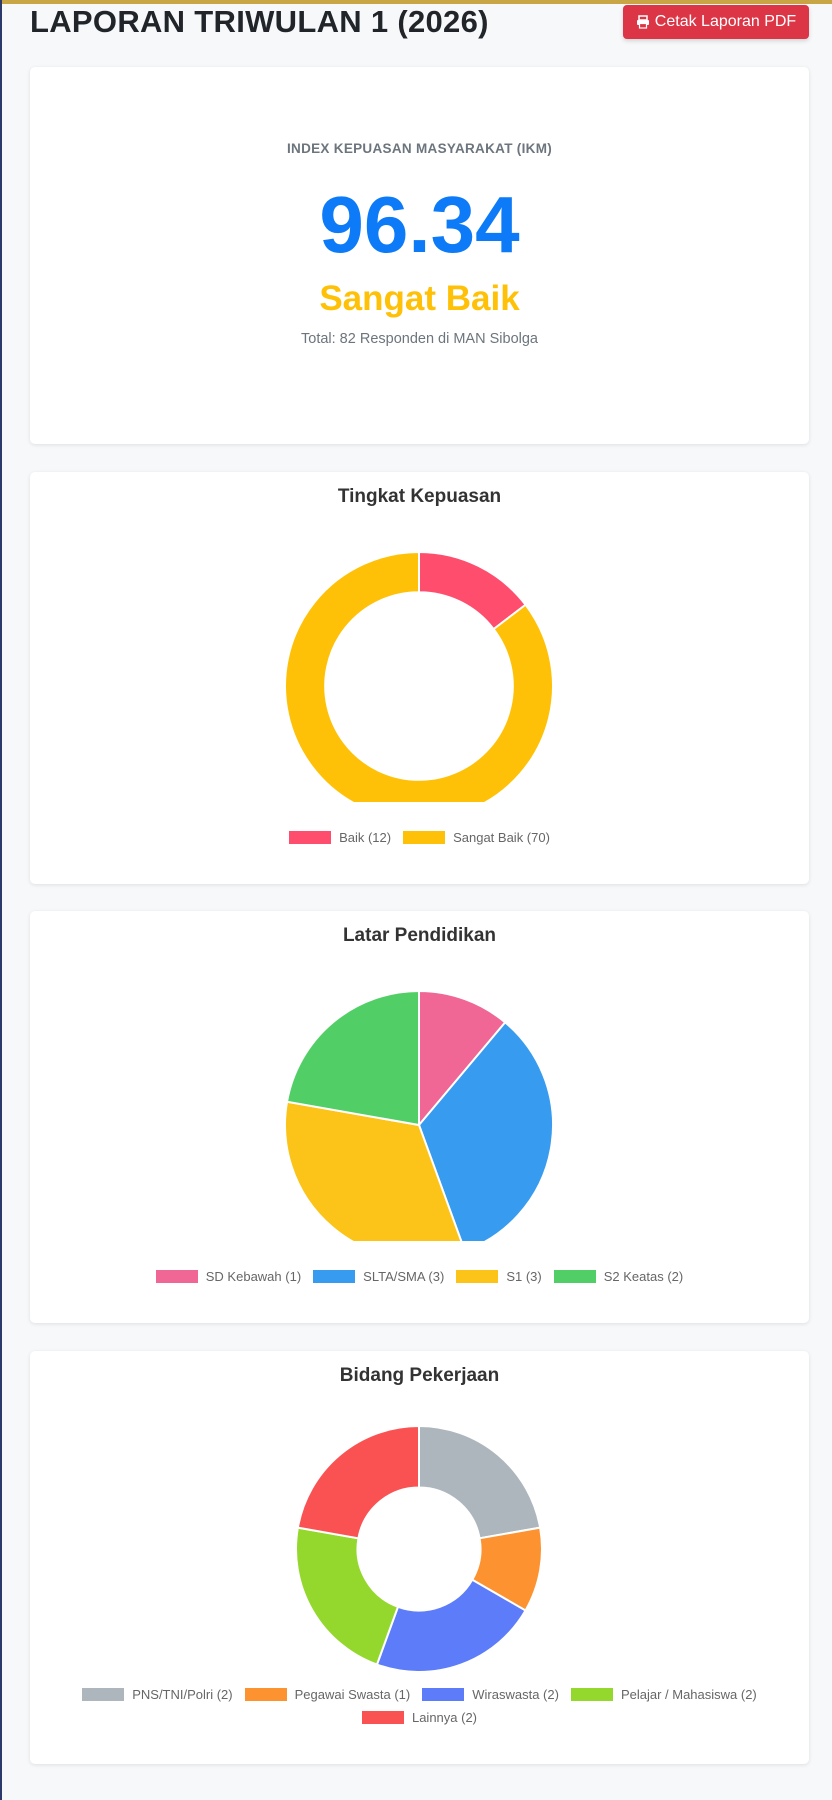  What do you see at coordinates (365, 837) in the screenshot?
I see `legend-label: Baik (12)` at bounding box center [365, 837].